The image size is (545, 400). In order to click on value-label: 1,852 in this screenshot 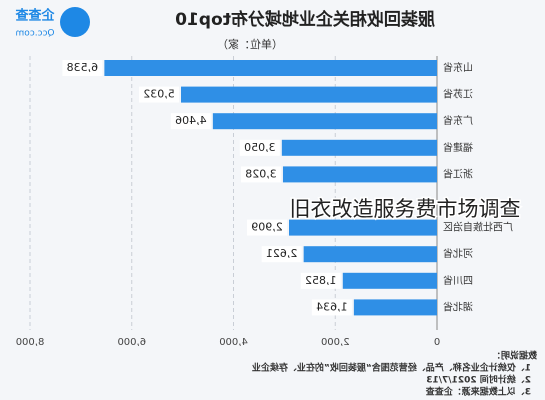, I will do `click(321, 280)`.